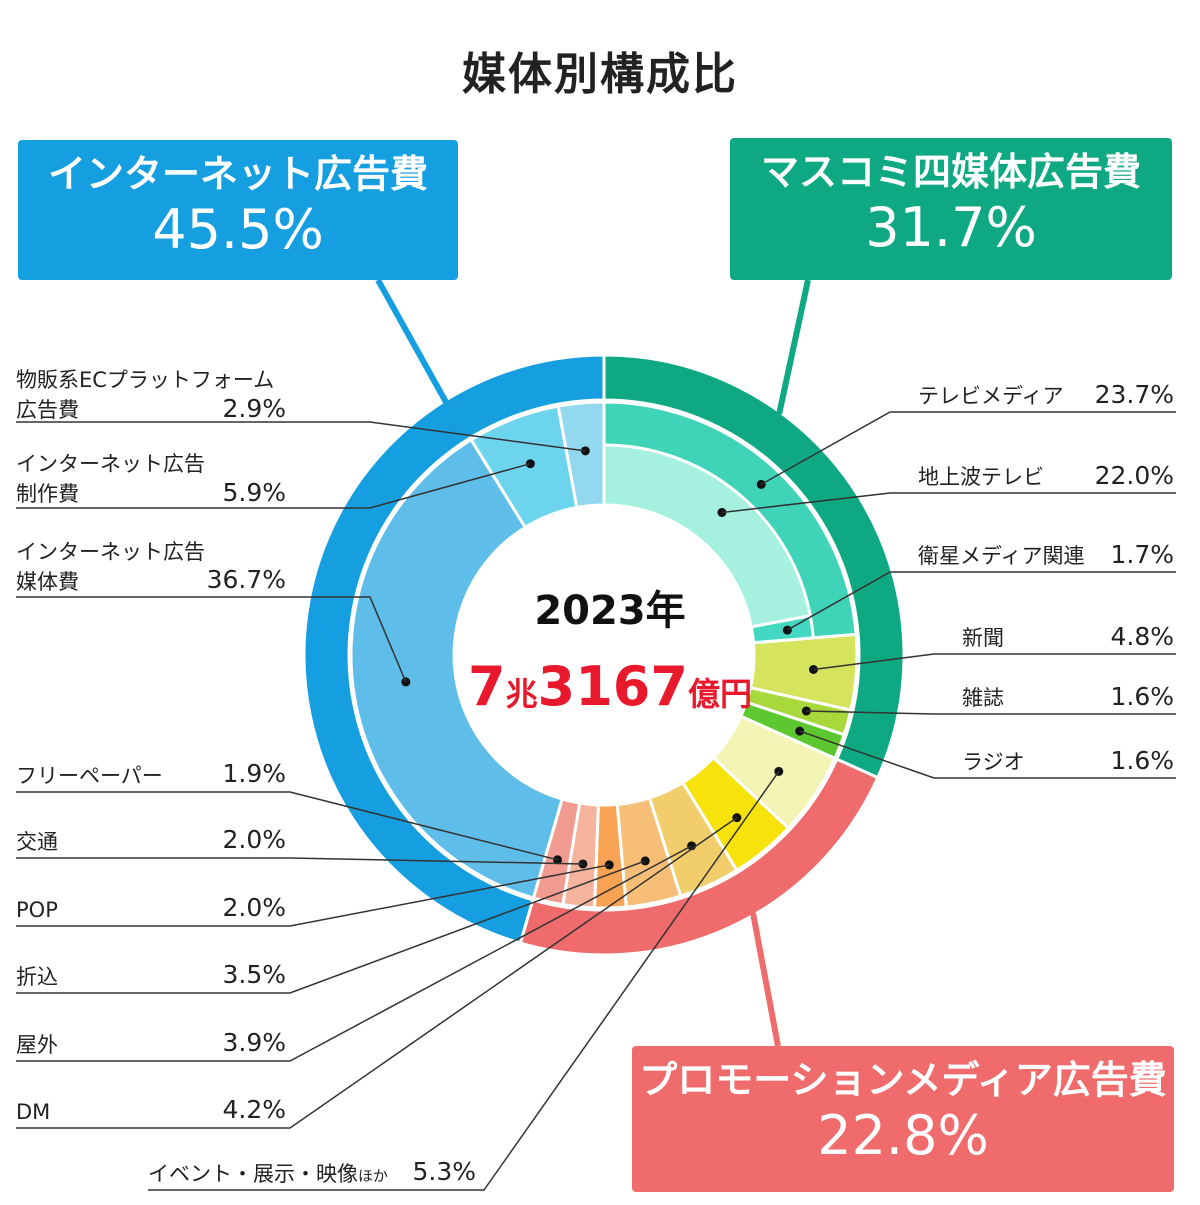  What do you see at coordinates (238, 229) in the screenshot?
I see `group-value-internet: 45.5%` at bounding box center [238, 229].